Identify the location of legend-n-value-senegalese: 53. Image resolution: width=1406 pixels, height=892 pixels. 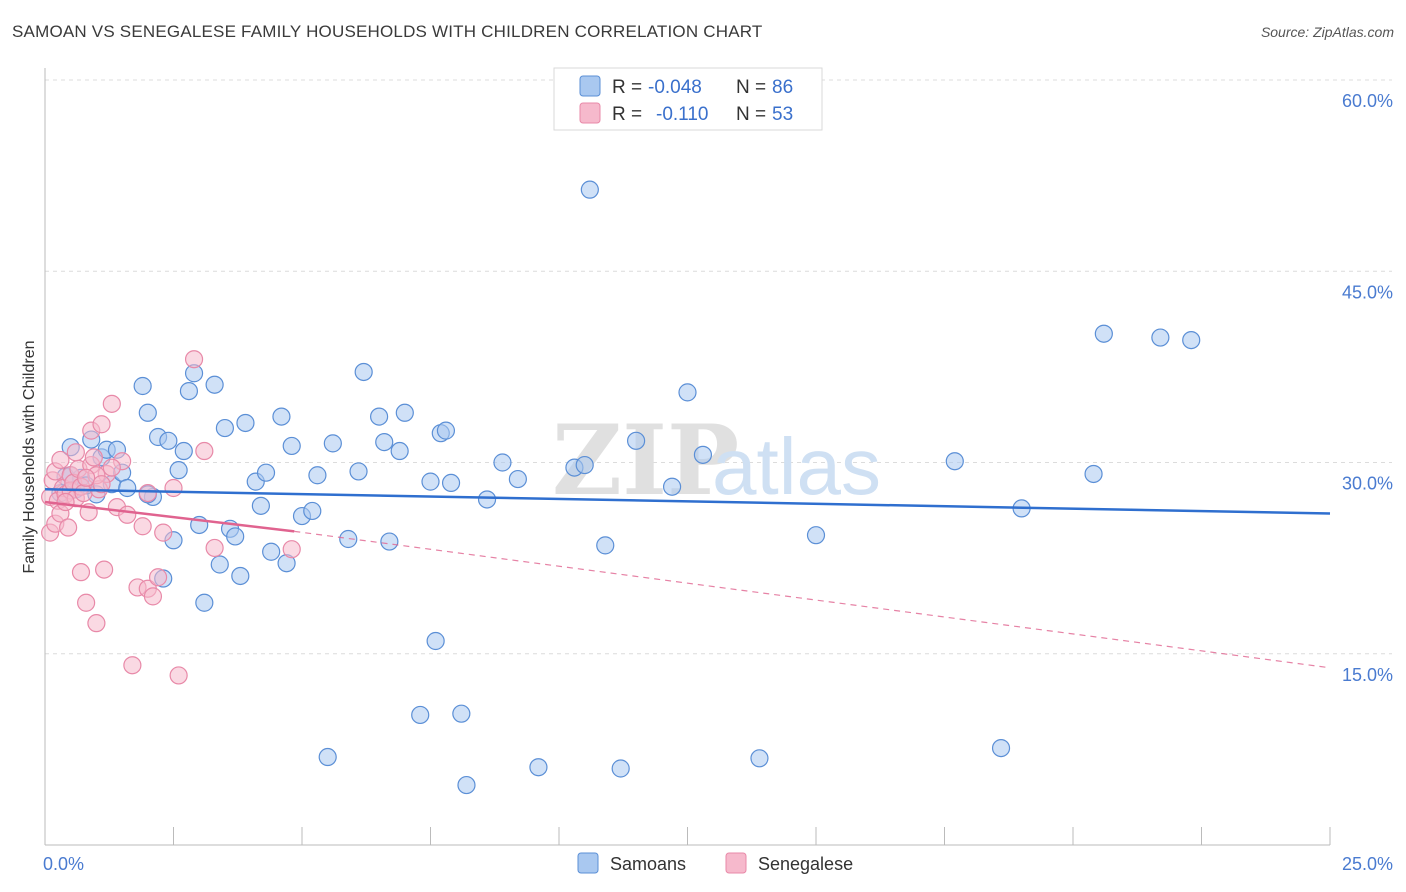
(782, 114).